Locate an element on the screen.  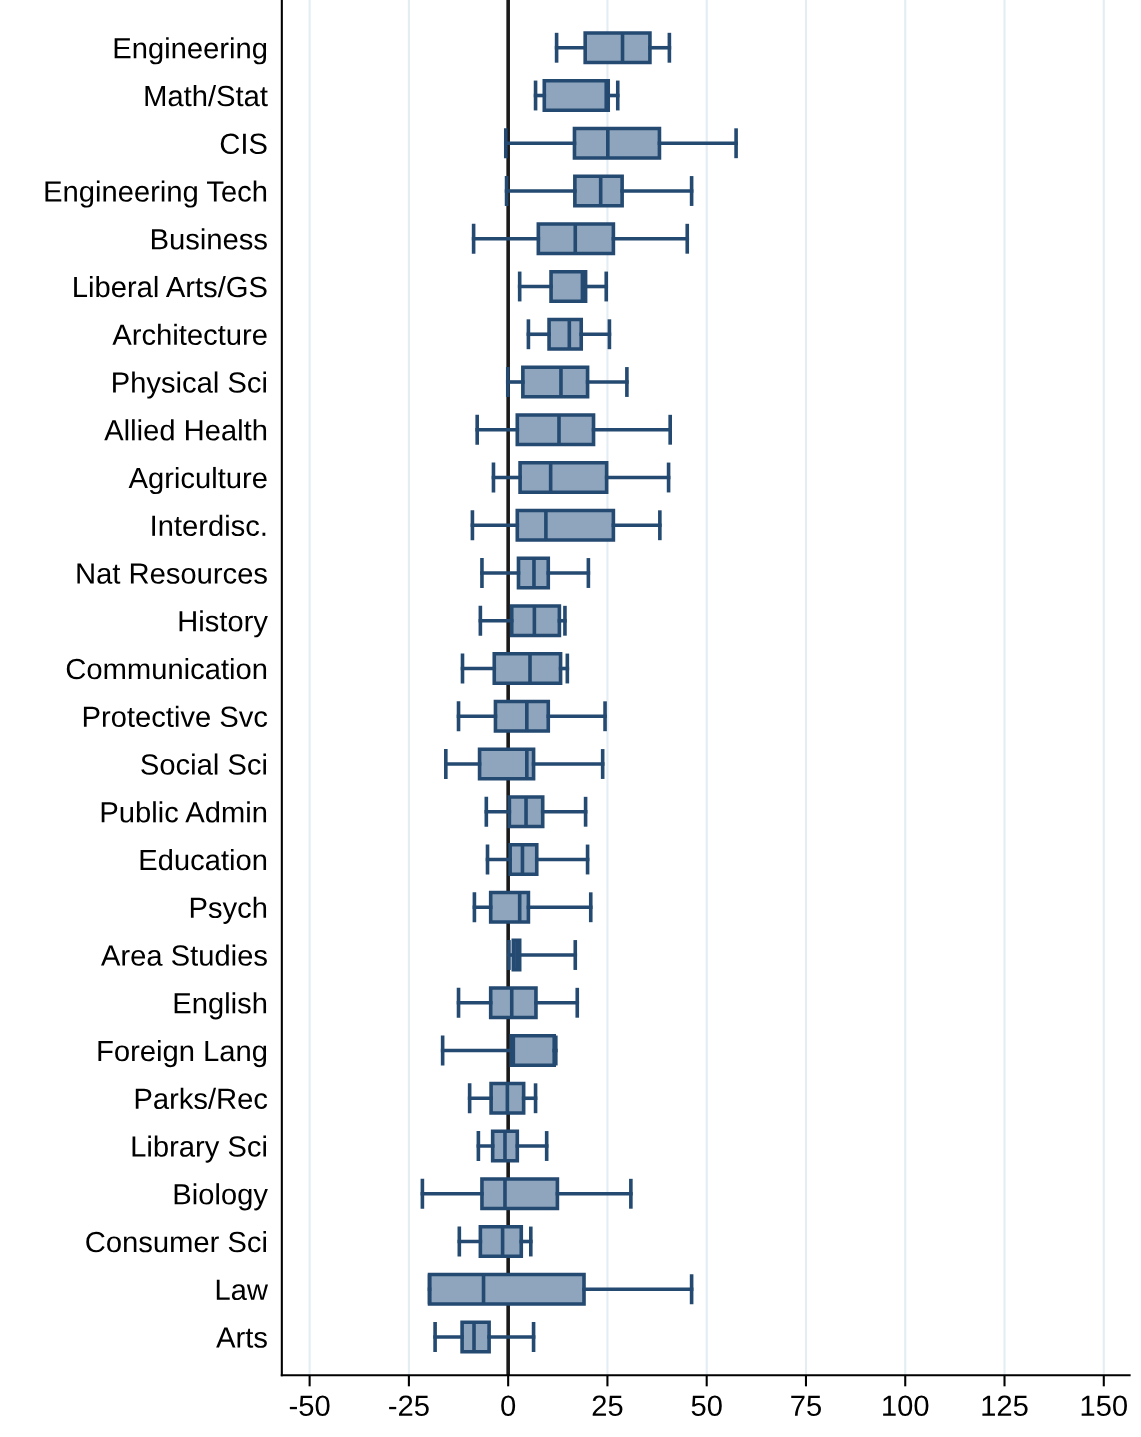
y-tick-label: Communication is located at coordinates (166, 668).